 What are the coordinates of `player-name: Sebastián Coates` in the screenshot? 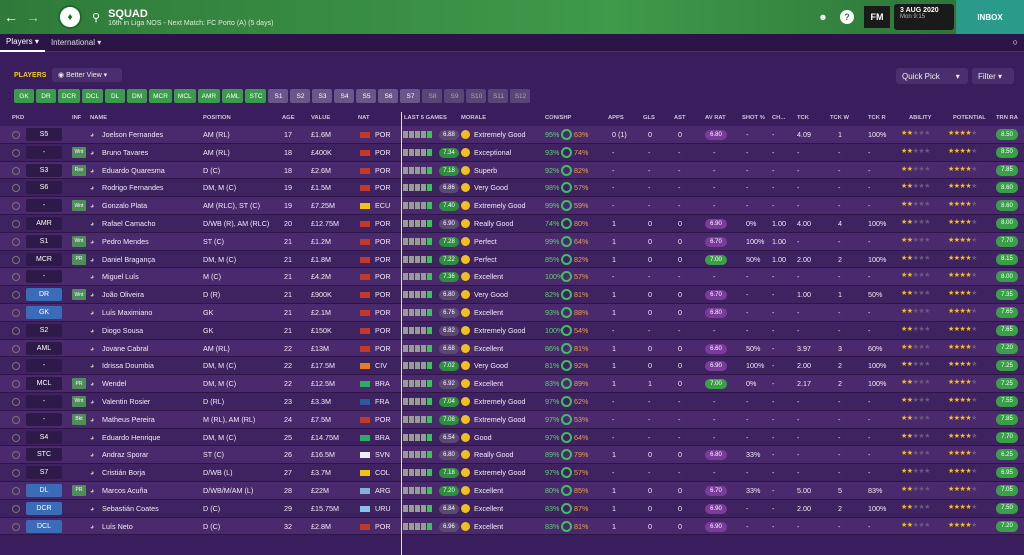 It's located at (130, 508).